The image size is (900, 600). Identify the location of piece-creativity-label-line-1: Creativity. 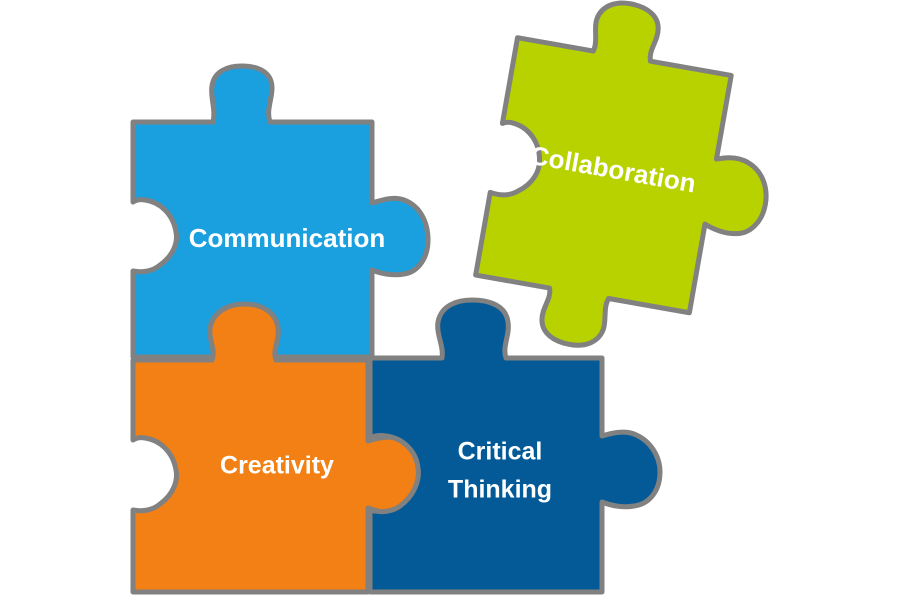
(277, 466).